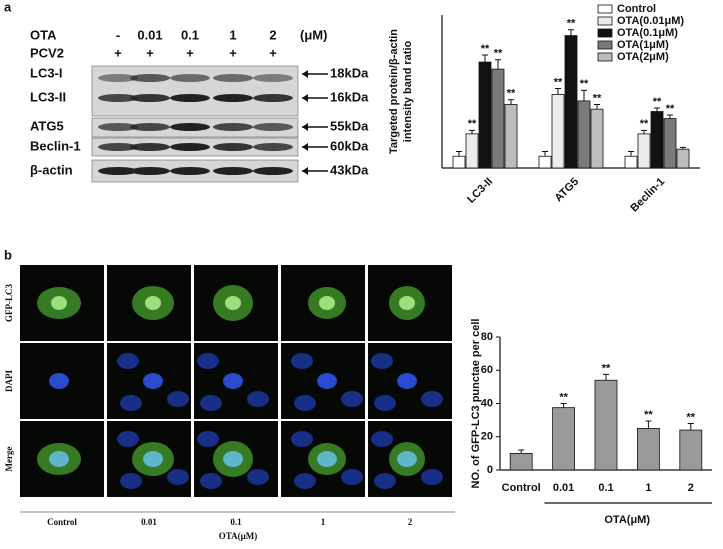  What do you see at coordinates (643, 57) in the screenshot?
I see `legend-label: OTA(2μM)` at bounding box center [643, 57].